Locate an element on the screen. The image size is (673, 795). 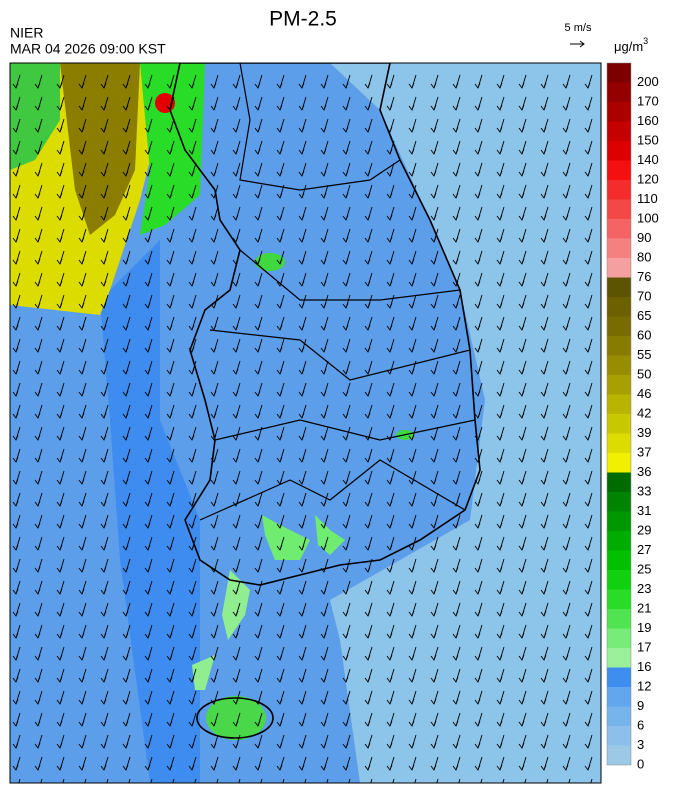
unit-base: μg/m is located at coordinates (628, 46).